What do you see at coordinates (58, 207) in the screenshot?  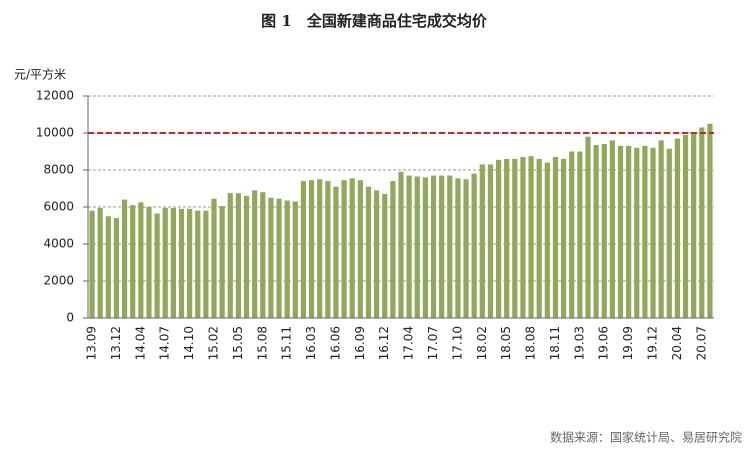 I see `y-tick-label: 6000` at bounding box center [58, 207].